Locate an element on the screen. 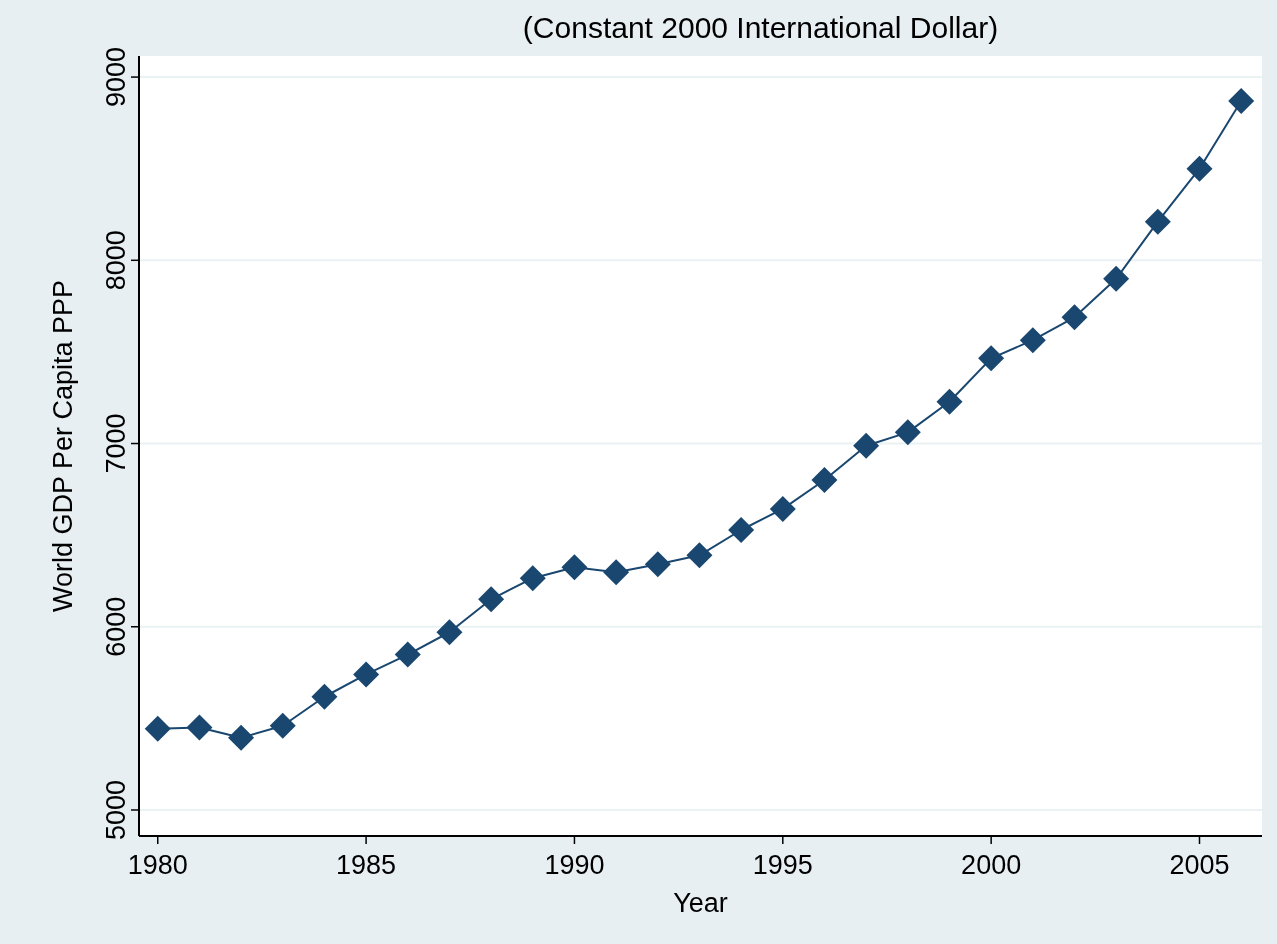 This screenshot has width=1277, height=944. x-tick-label: 1985 is located at coordinates (366, 865).